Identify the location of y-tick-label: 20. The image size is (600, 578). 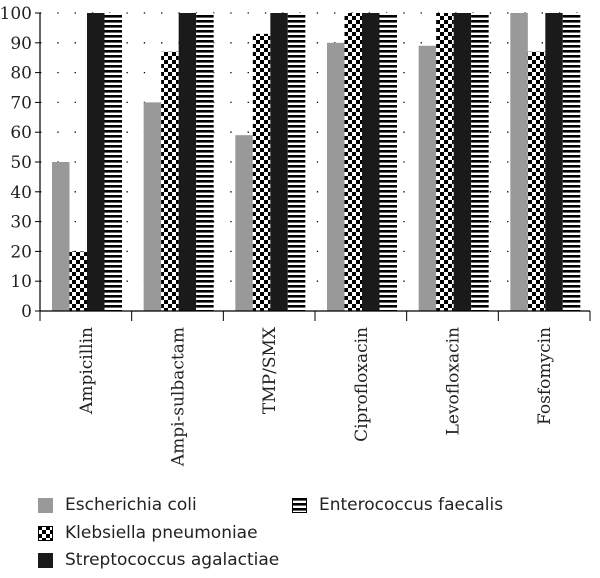
(21, 252).